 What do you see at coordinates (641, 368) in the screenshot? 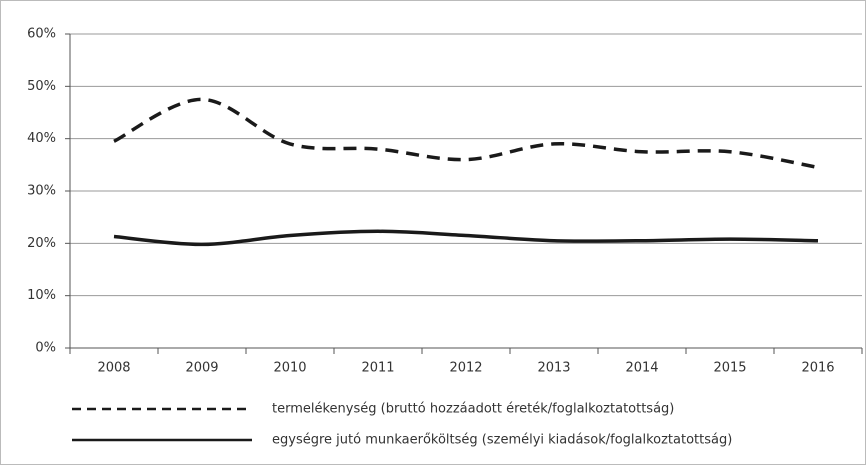
I see `x-tick-label: 2014` at bounding box center [641, 368].